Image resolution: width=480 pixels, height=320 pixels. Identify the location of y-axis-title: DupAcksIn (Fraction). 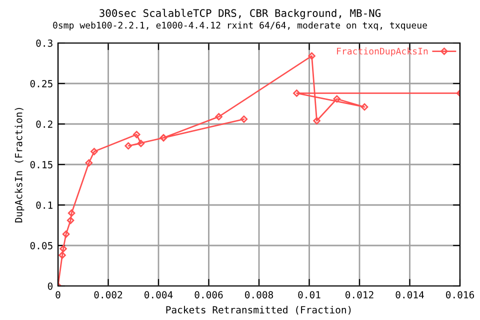
(19, 165).